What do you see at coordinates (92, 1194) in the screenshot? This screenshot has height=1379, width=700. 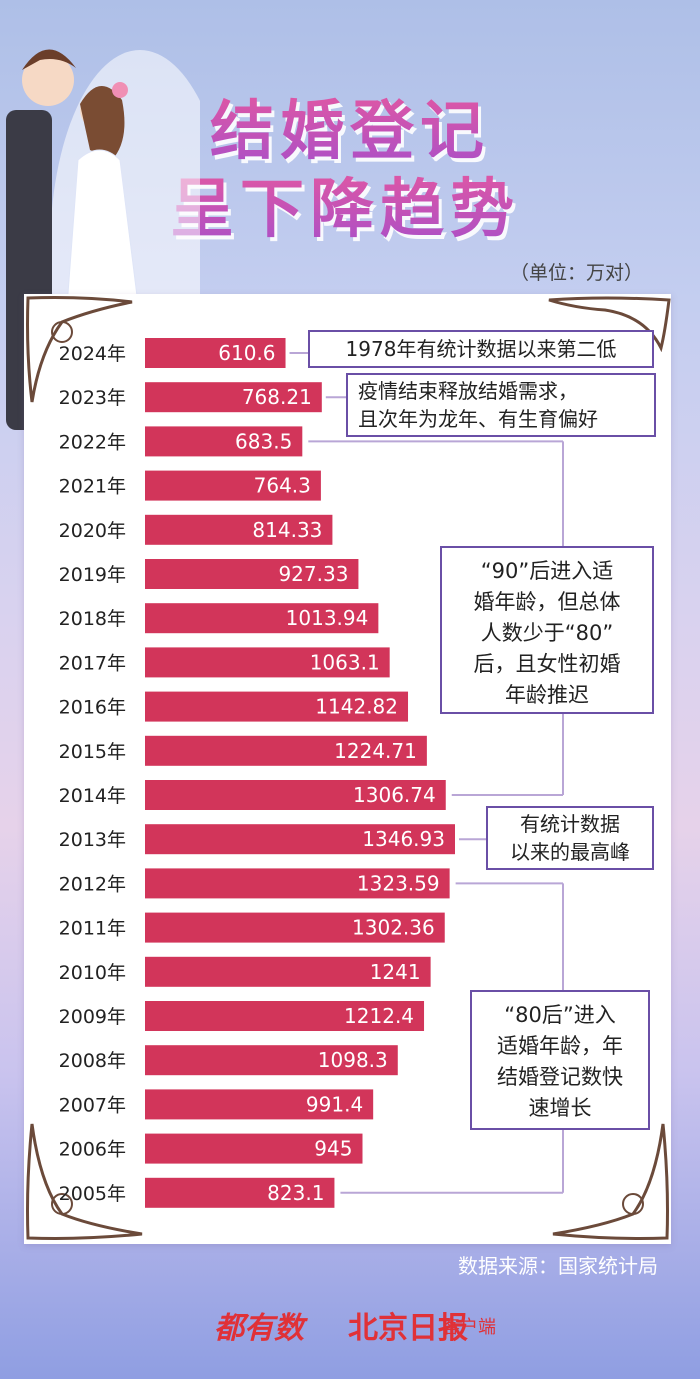 I see `category-label: 2005年` at bounding box center [92, 1194].